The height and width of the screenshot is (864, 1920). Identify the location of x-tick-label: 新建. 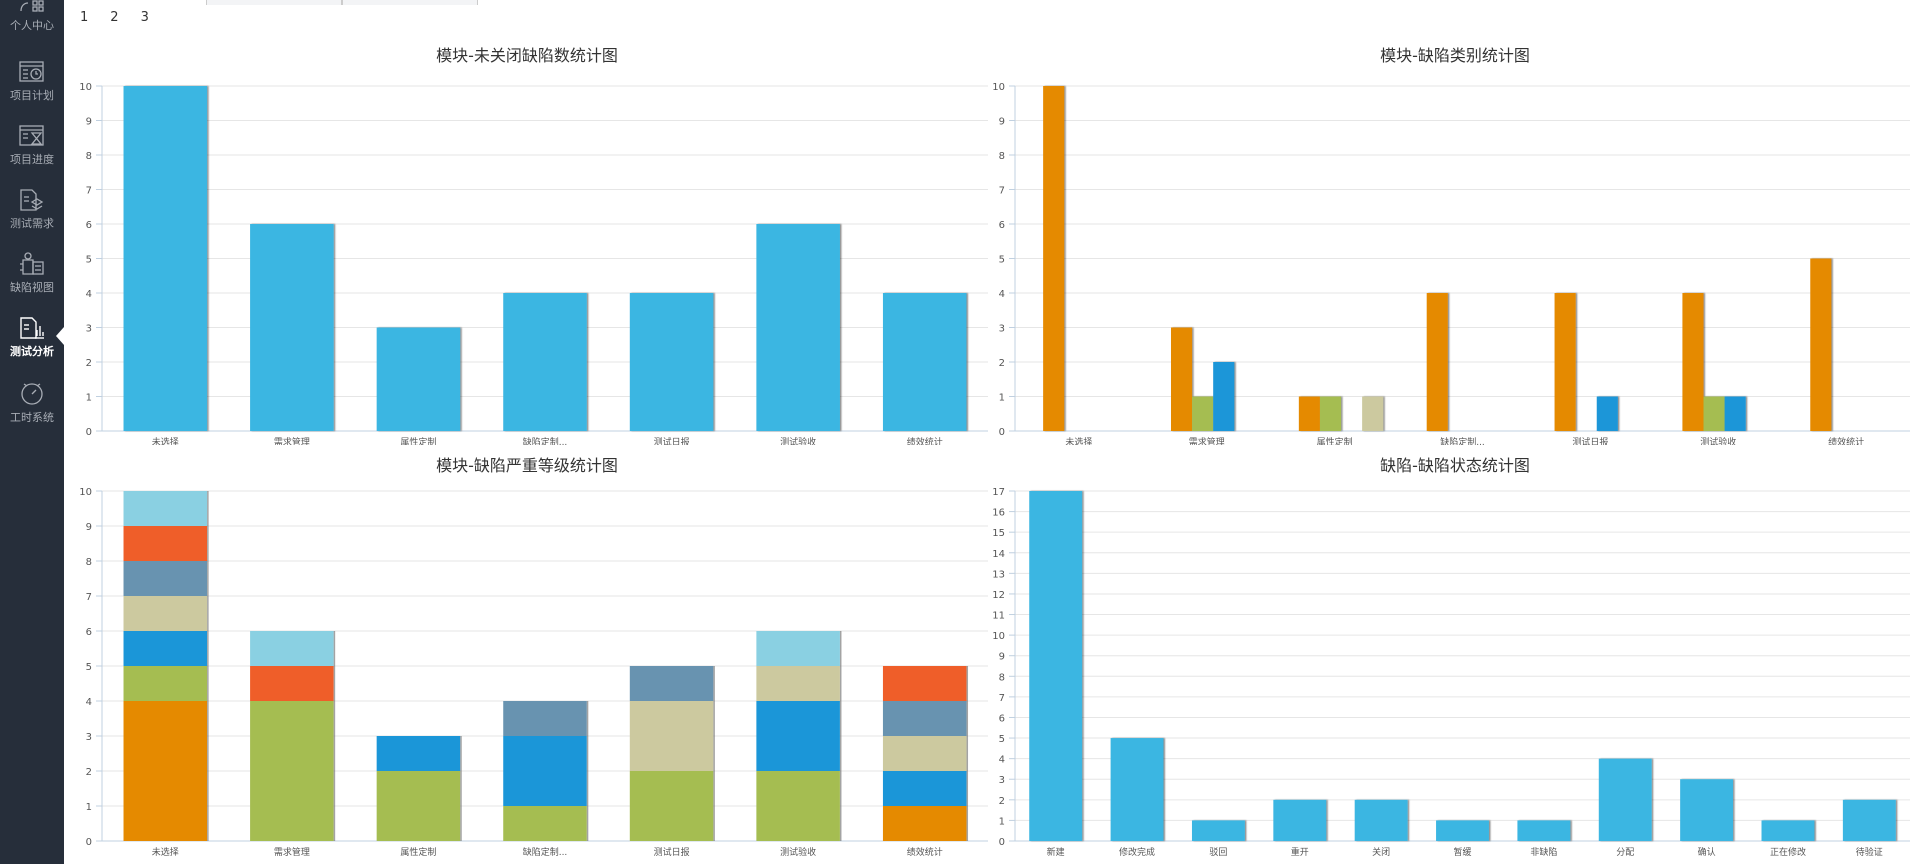
(1056, 852).